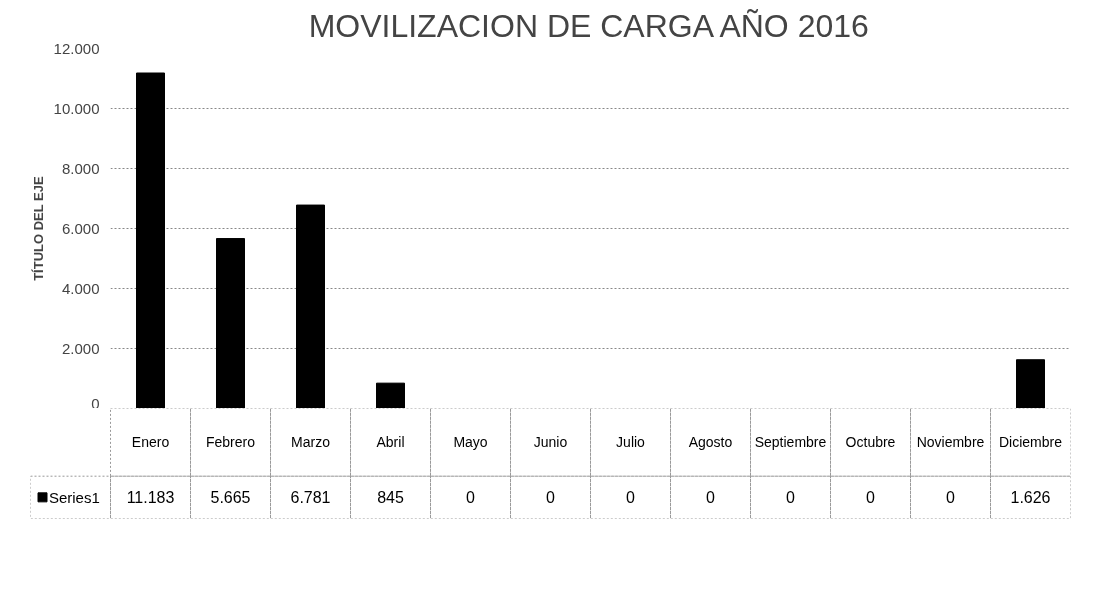 The height and width of the screenshot is (597, 1100). I want to click on x-tick-label: Junio, so click(550, 442).